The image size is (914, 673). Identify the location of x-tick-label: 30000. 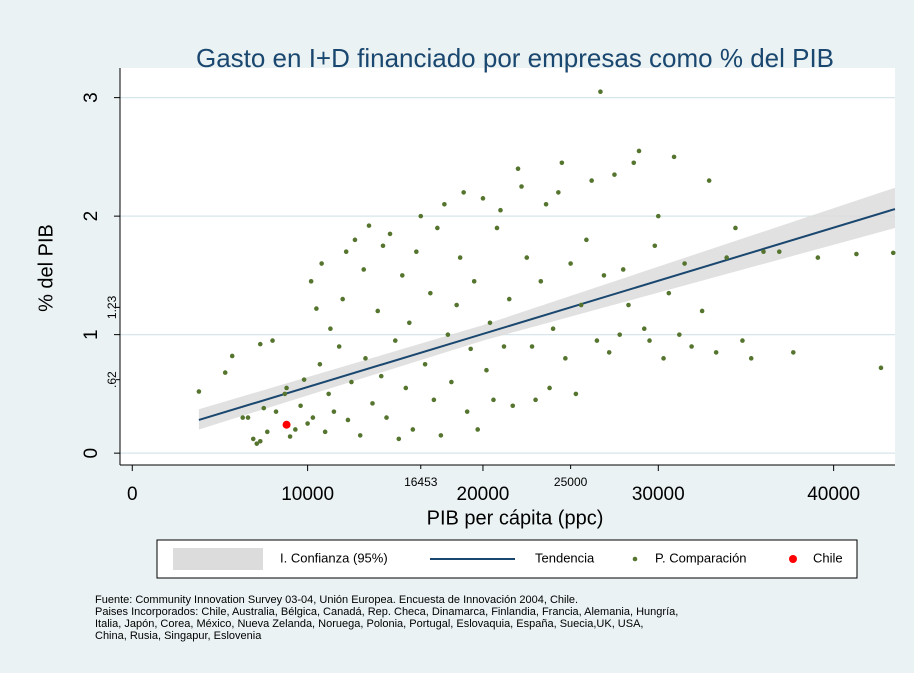
(658, 494).